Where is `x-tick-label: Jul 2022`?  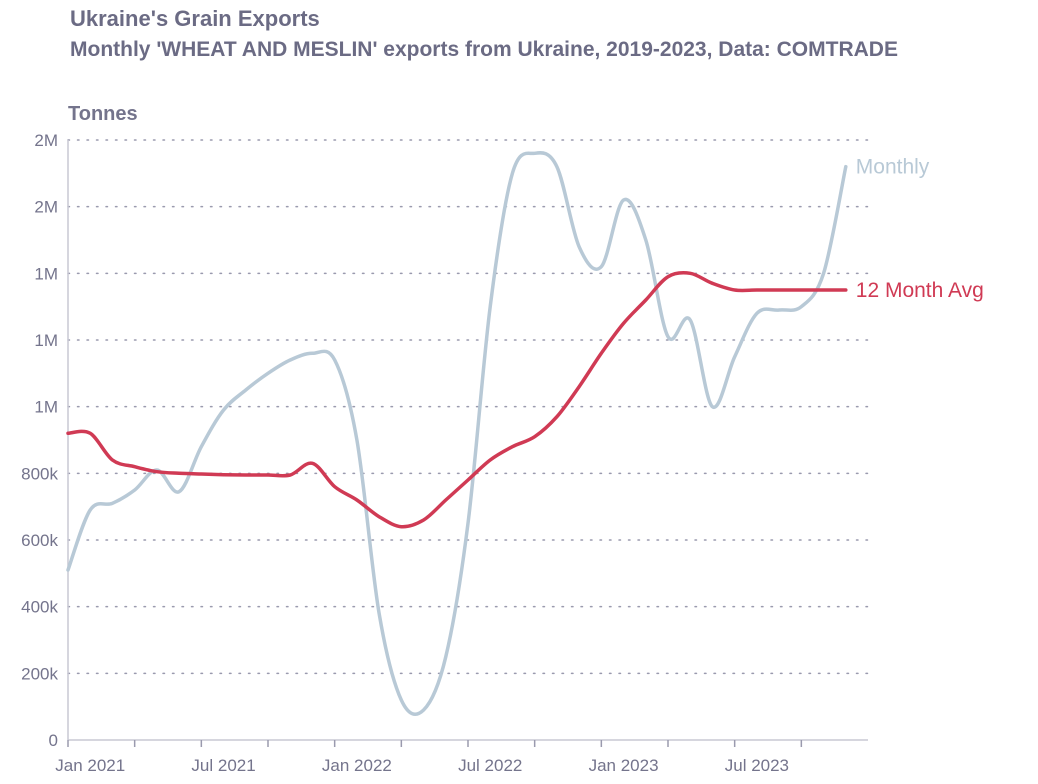 x-tick-label: Jul 2022 is located at coordinates (490, 765).